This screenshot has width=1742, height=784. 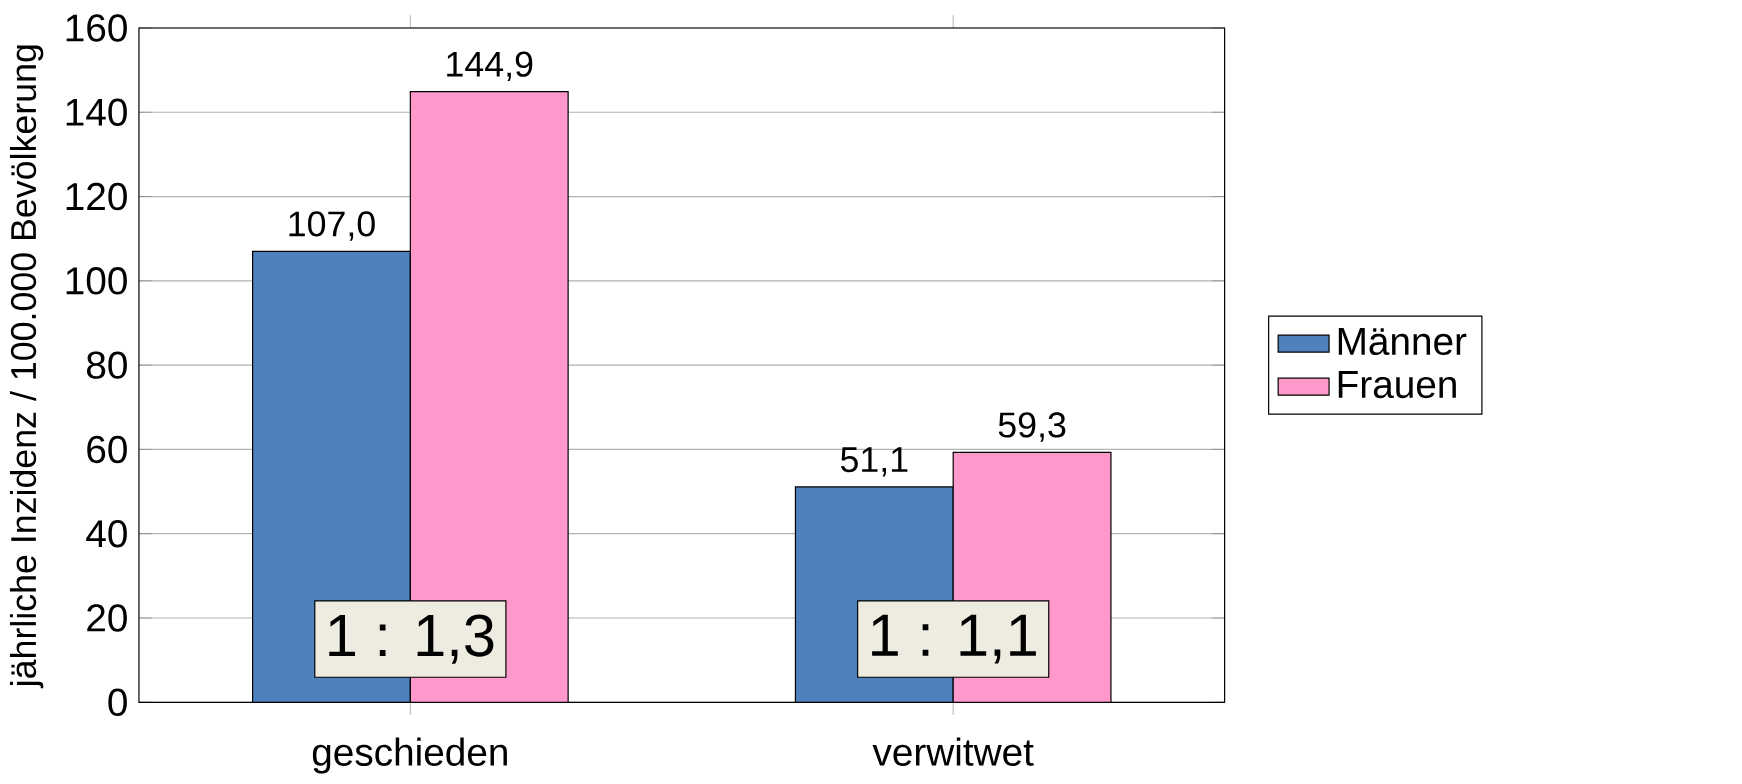 What do you see at coordinates (107, 449) in the screenshot?
I see `y-tick-label: 60` at bounding box center [107, 449].